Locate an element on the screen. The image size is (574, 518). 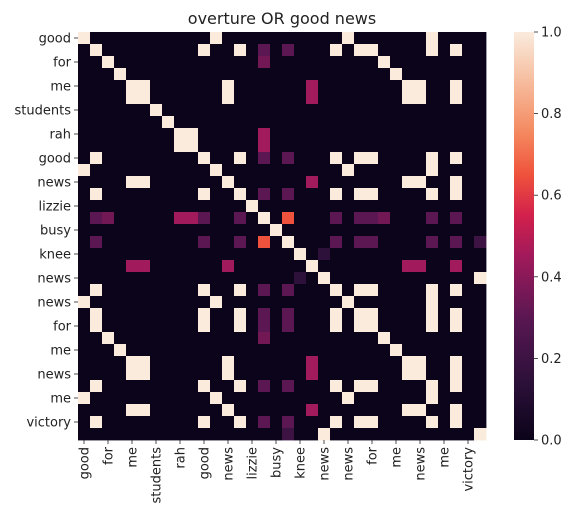
y-tick-label: me is located at coordinates (60, 399).